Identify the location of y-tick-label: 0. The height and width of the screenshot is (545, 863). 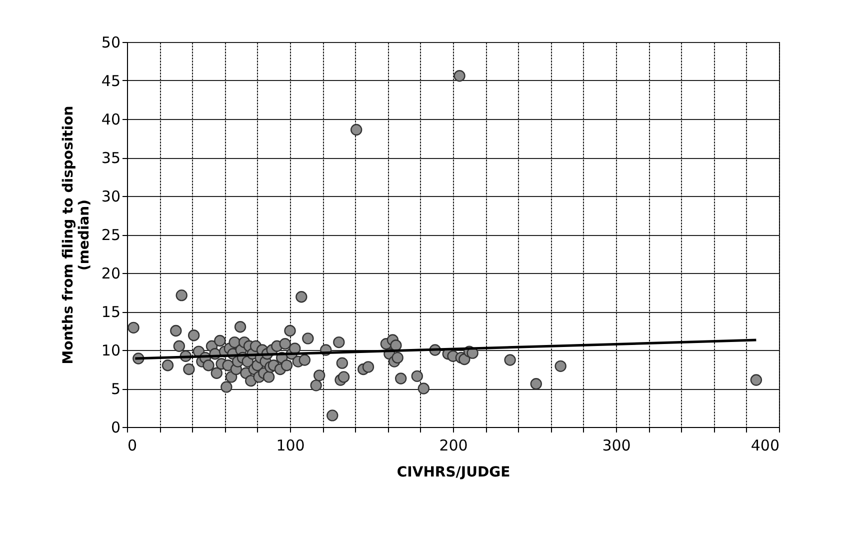
(115, 427).